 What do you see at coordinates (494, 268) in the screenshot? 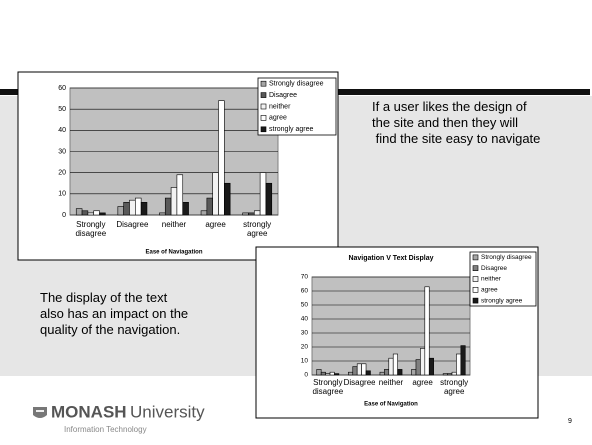
I see `legend-label: Disagree` at bounding box center [494, 268].